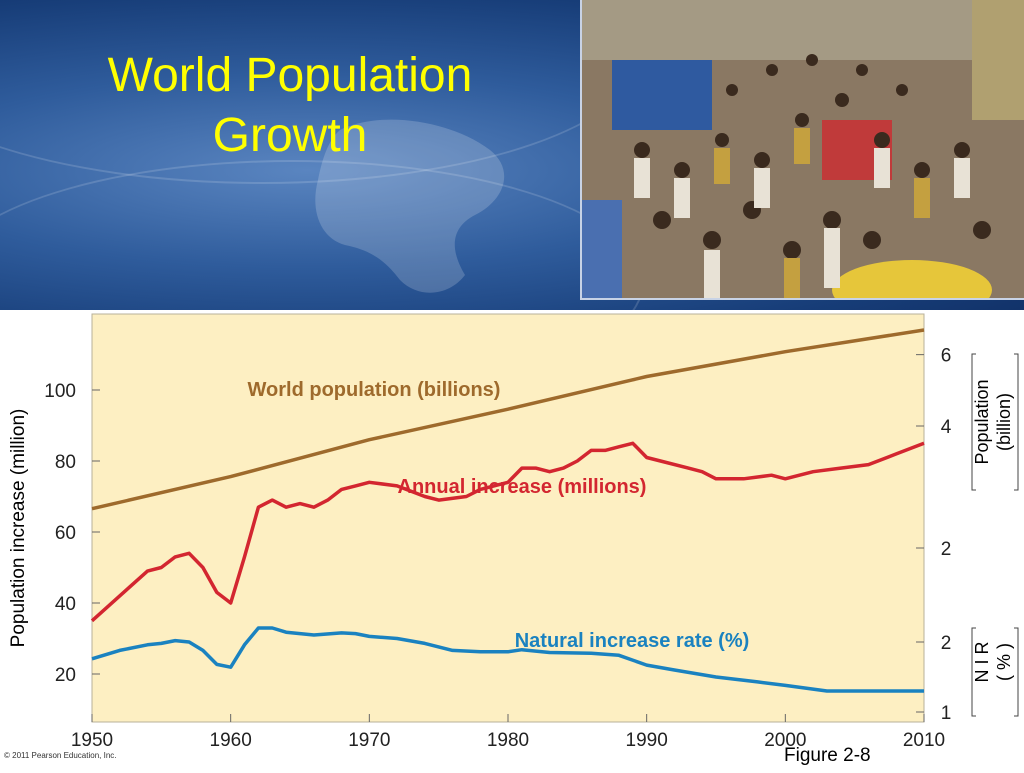 The image size is (1024, 773). I want to click on nir-axis-title: N I R ( % ), so click(993, 661).